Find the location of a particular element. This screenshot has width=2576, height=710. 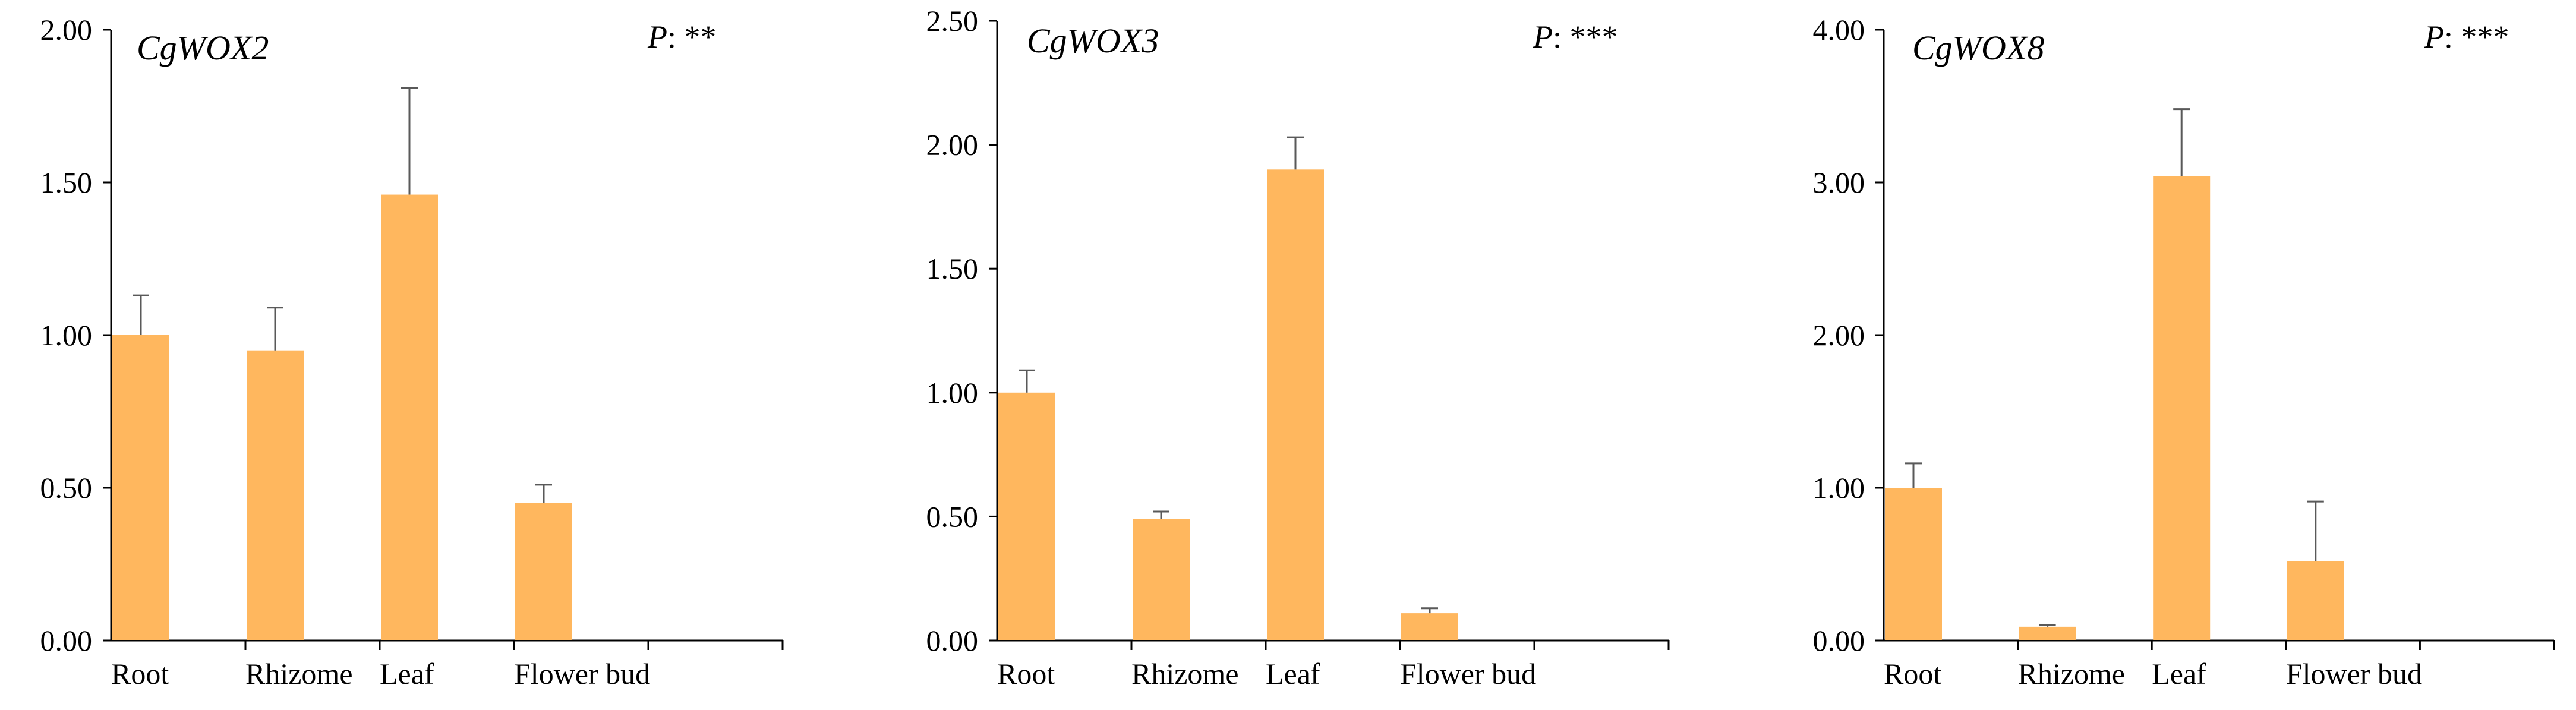

p-significance: ** is located at coordinates (701, 37).